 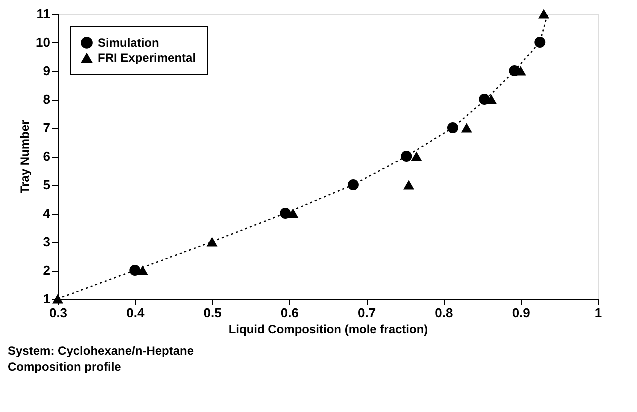 I want to click on y-tick-label: 1, so click(x=46, y=299).